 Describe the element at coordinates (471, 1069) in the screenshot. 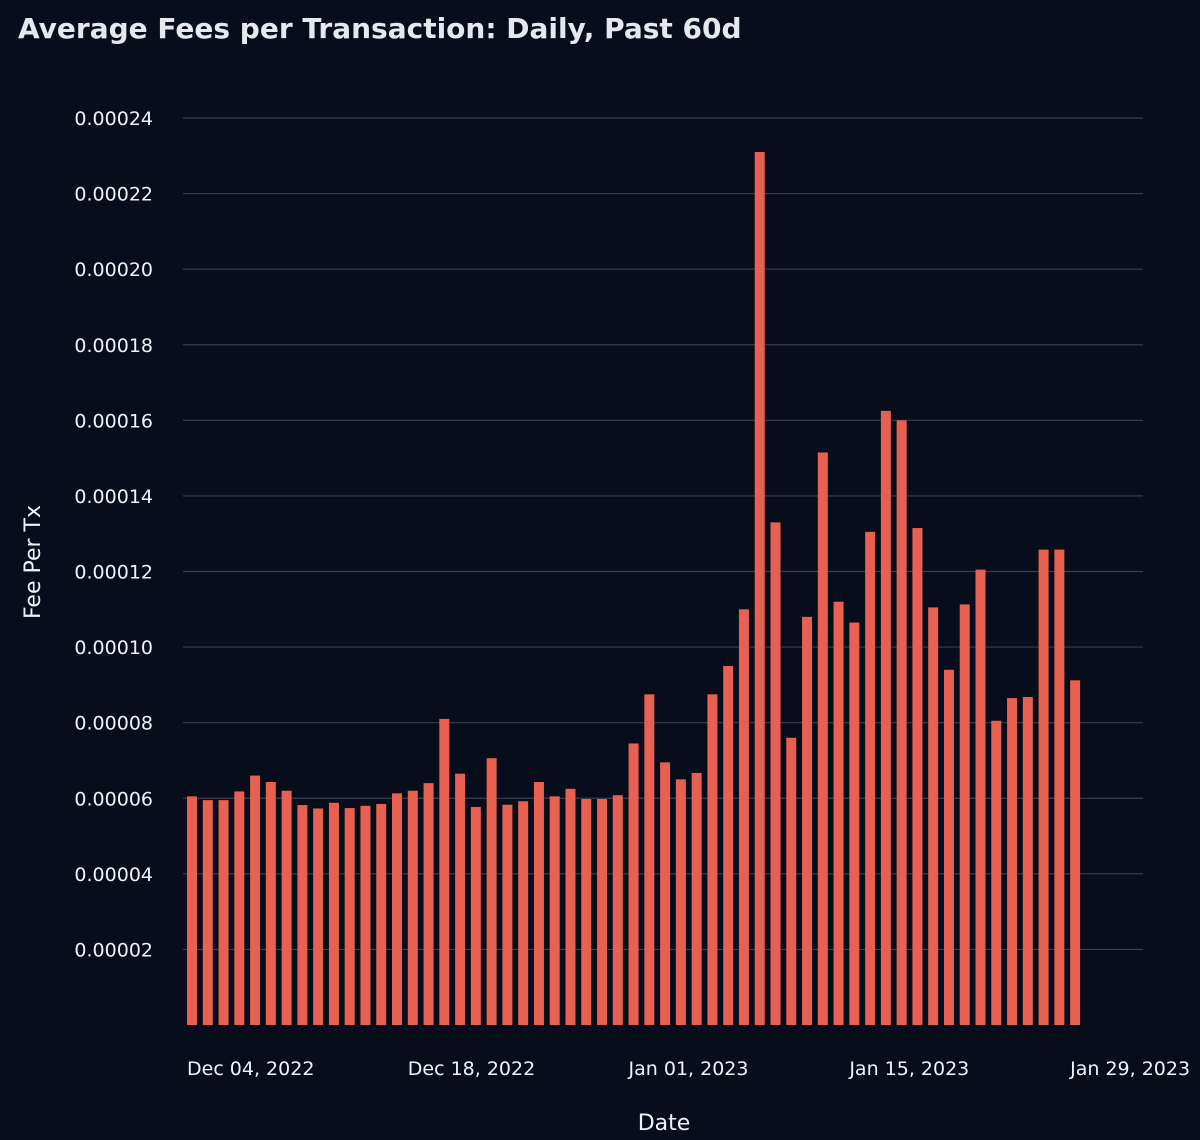

I see `x-tick-label: Dec 18, 2022` at that location.